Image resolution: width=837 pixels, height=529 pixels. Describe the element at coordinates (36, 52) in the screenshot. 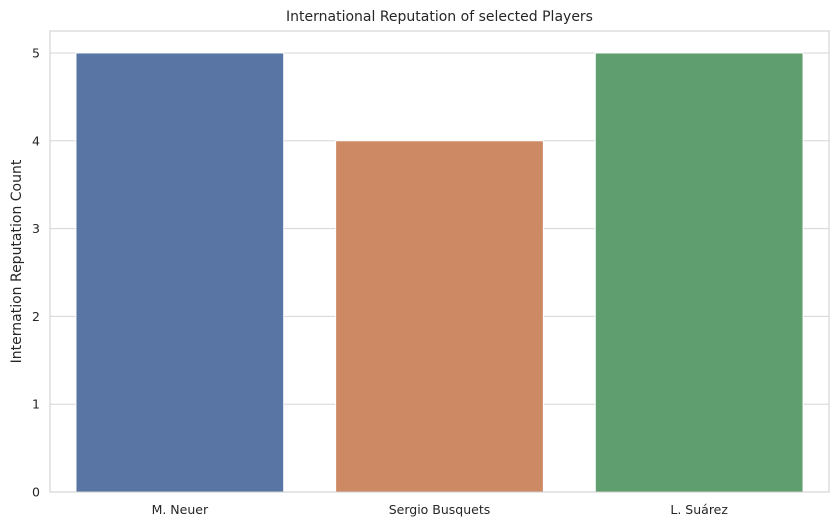

I see `y-tick-label: 5` at that location.